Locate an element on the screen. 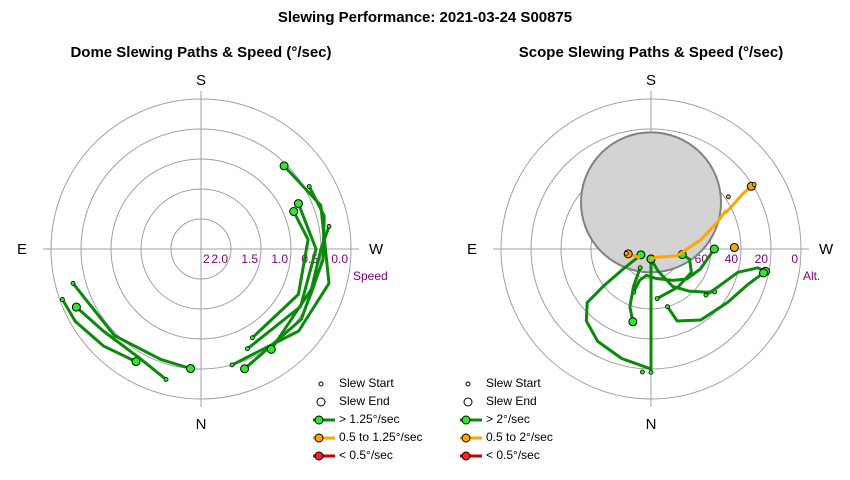 The image size is (850, 480). dome-chart-title: Dome Slewing Paths & Speed (°/sec) is located at coordinates (201, 52).